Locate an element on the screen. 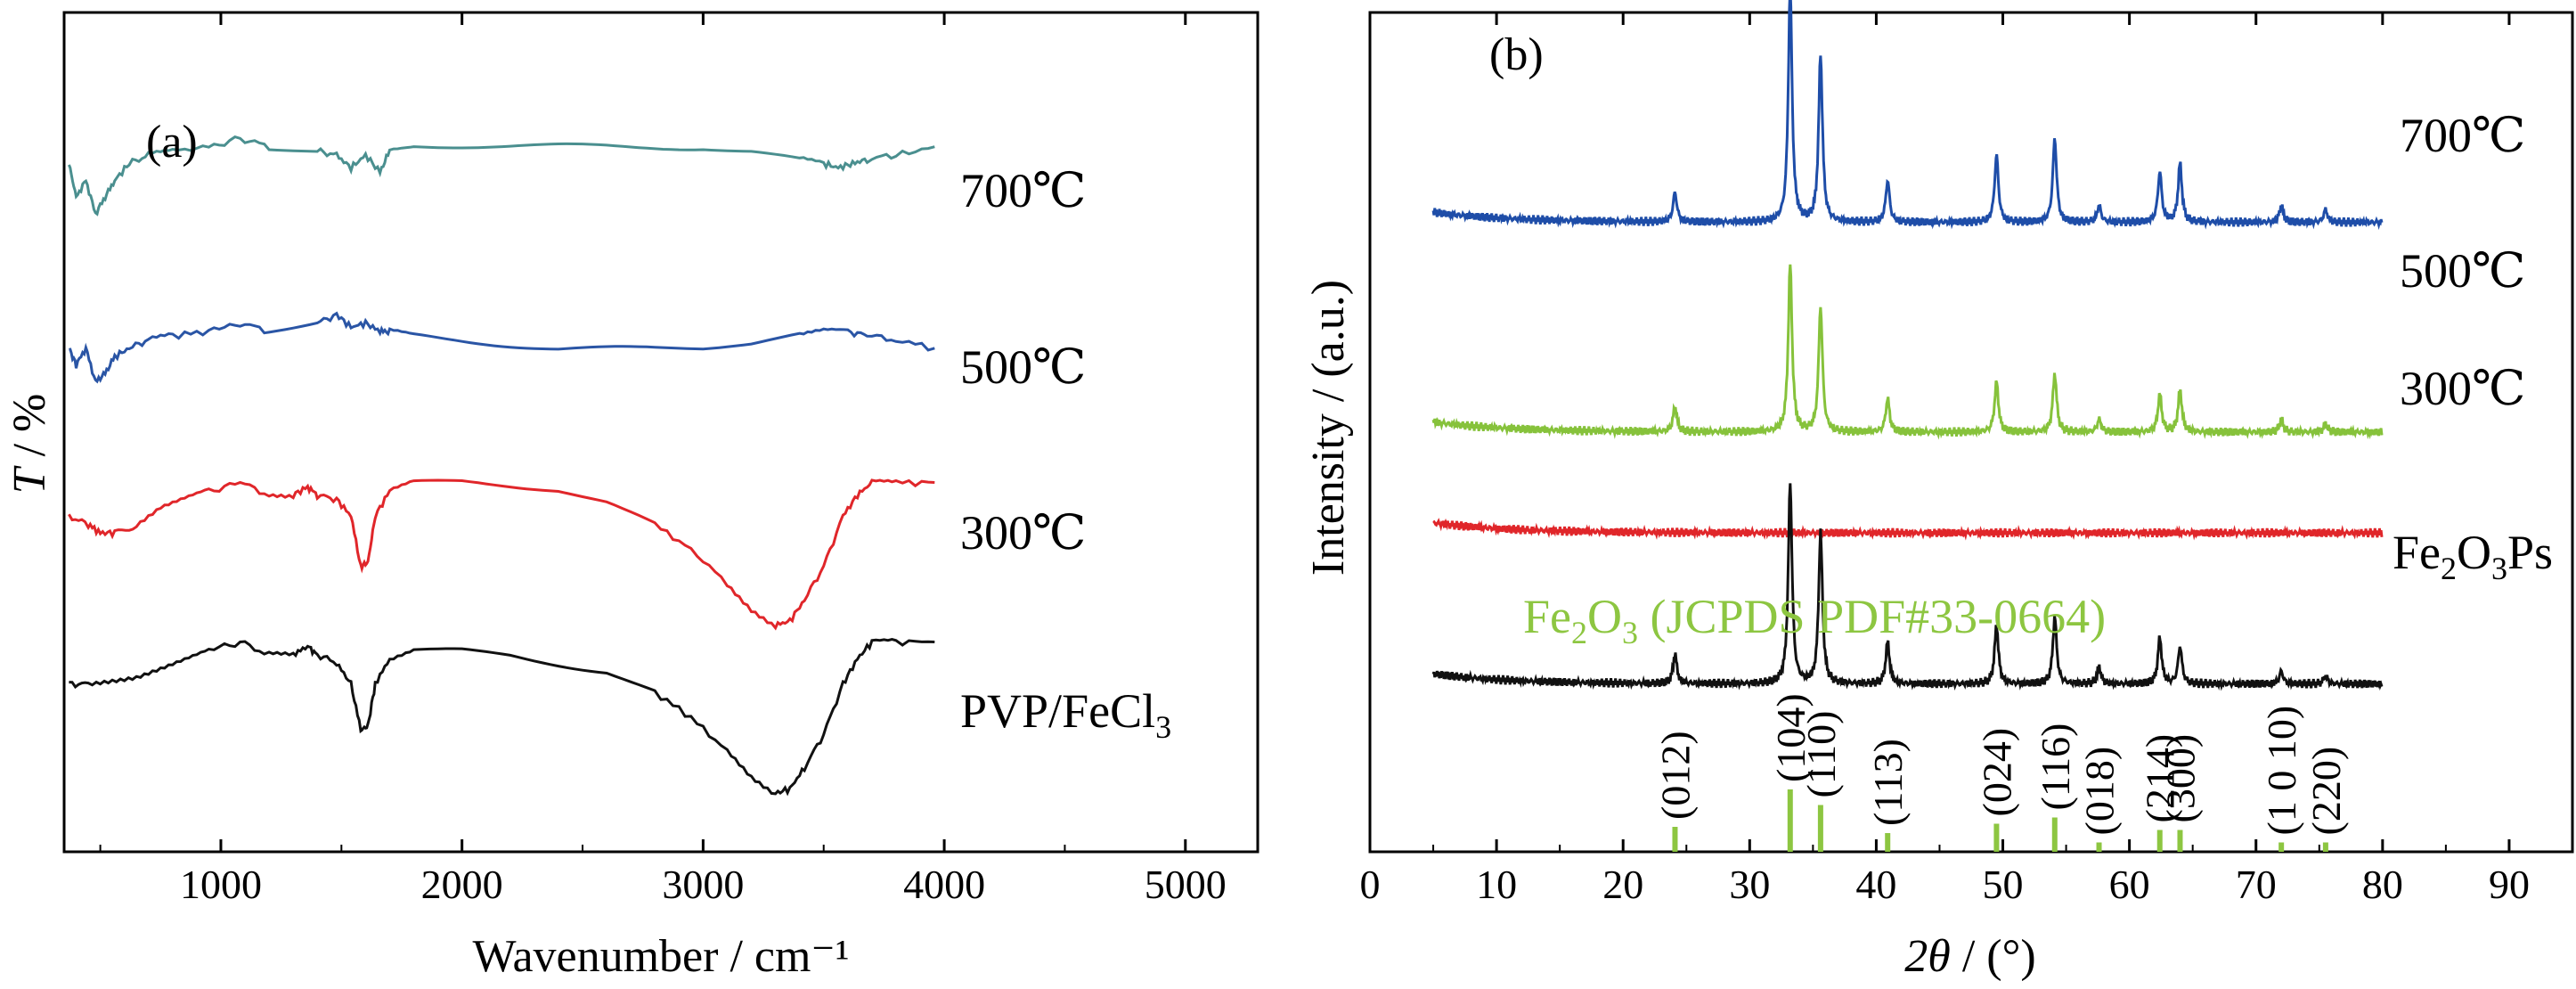 The width and height of the screenshot is (2576, 989). reference-hkl-label: (024) is located at coordinates (1997, 772).